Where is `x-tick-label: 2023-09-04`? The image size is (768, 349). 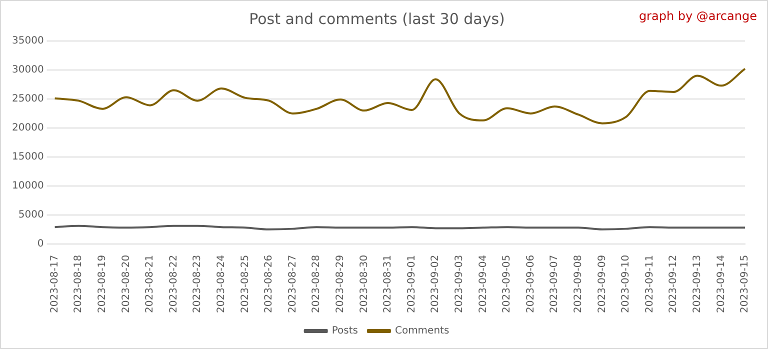
x-tick-label: 2023-09-04 is located at coordinates (483, 284).